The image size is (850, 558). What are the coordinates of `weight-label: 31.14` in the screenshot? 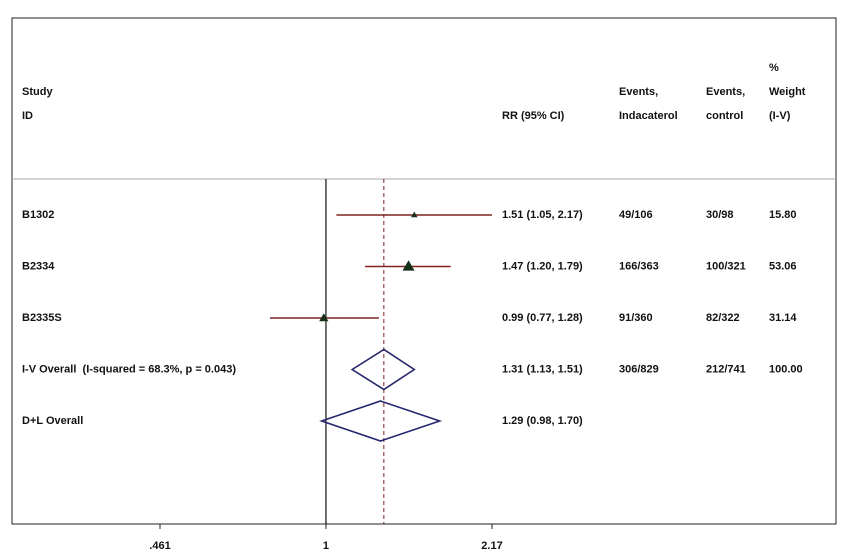 It's located at (783, 318).